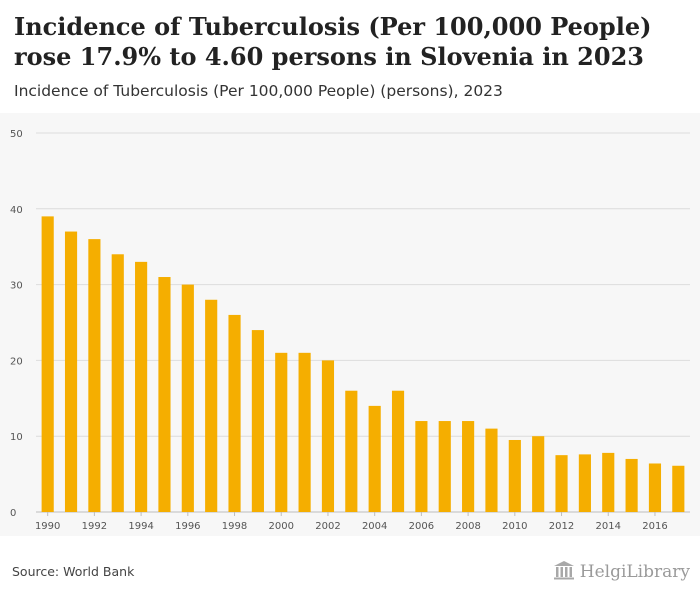  Describe the element at coordinates (234, 413) in the screenshot. I see `bar-1998` at that location.